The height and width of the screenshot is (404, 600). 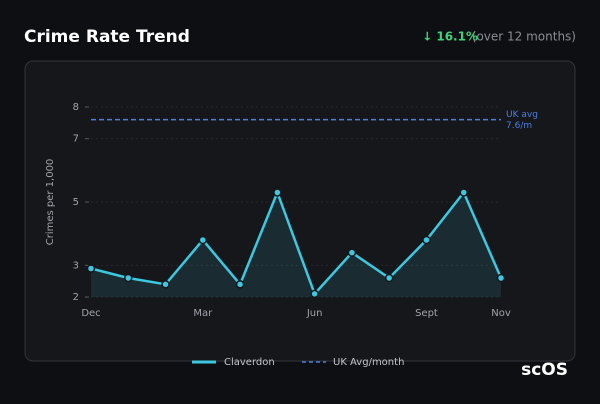 What do you see at coordinates (368, 362) in the screenshot?
I see `legend-label: UK Avg/month` at bounding box center [368, 362].